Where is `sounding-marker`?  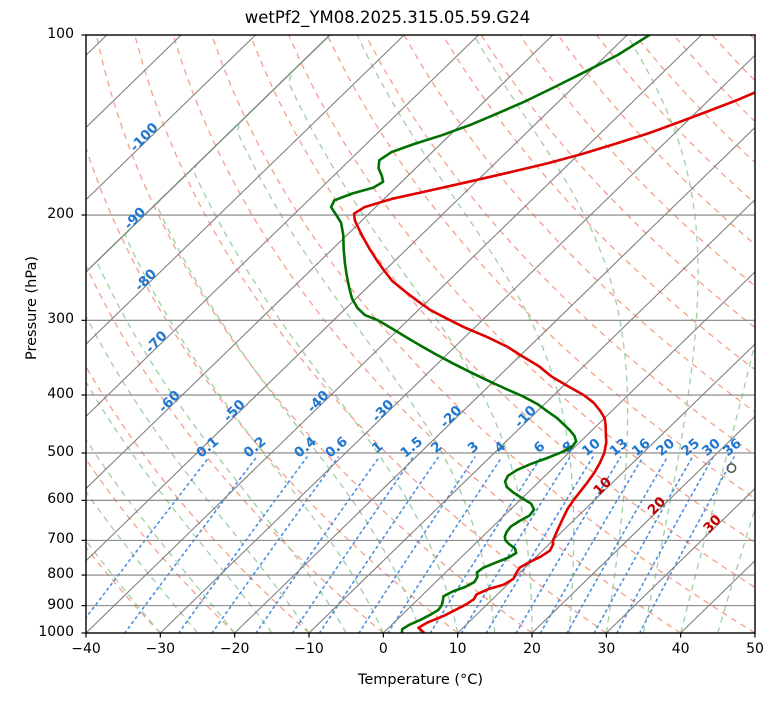
sounding-marker is located at coordinates (731, 468).